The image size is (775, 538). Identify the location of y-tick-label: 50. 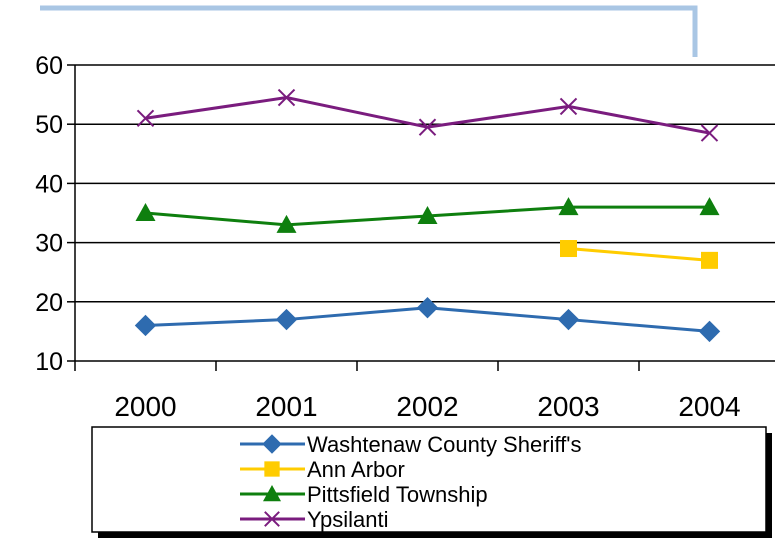
(49, 125).